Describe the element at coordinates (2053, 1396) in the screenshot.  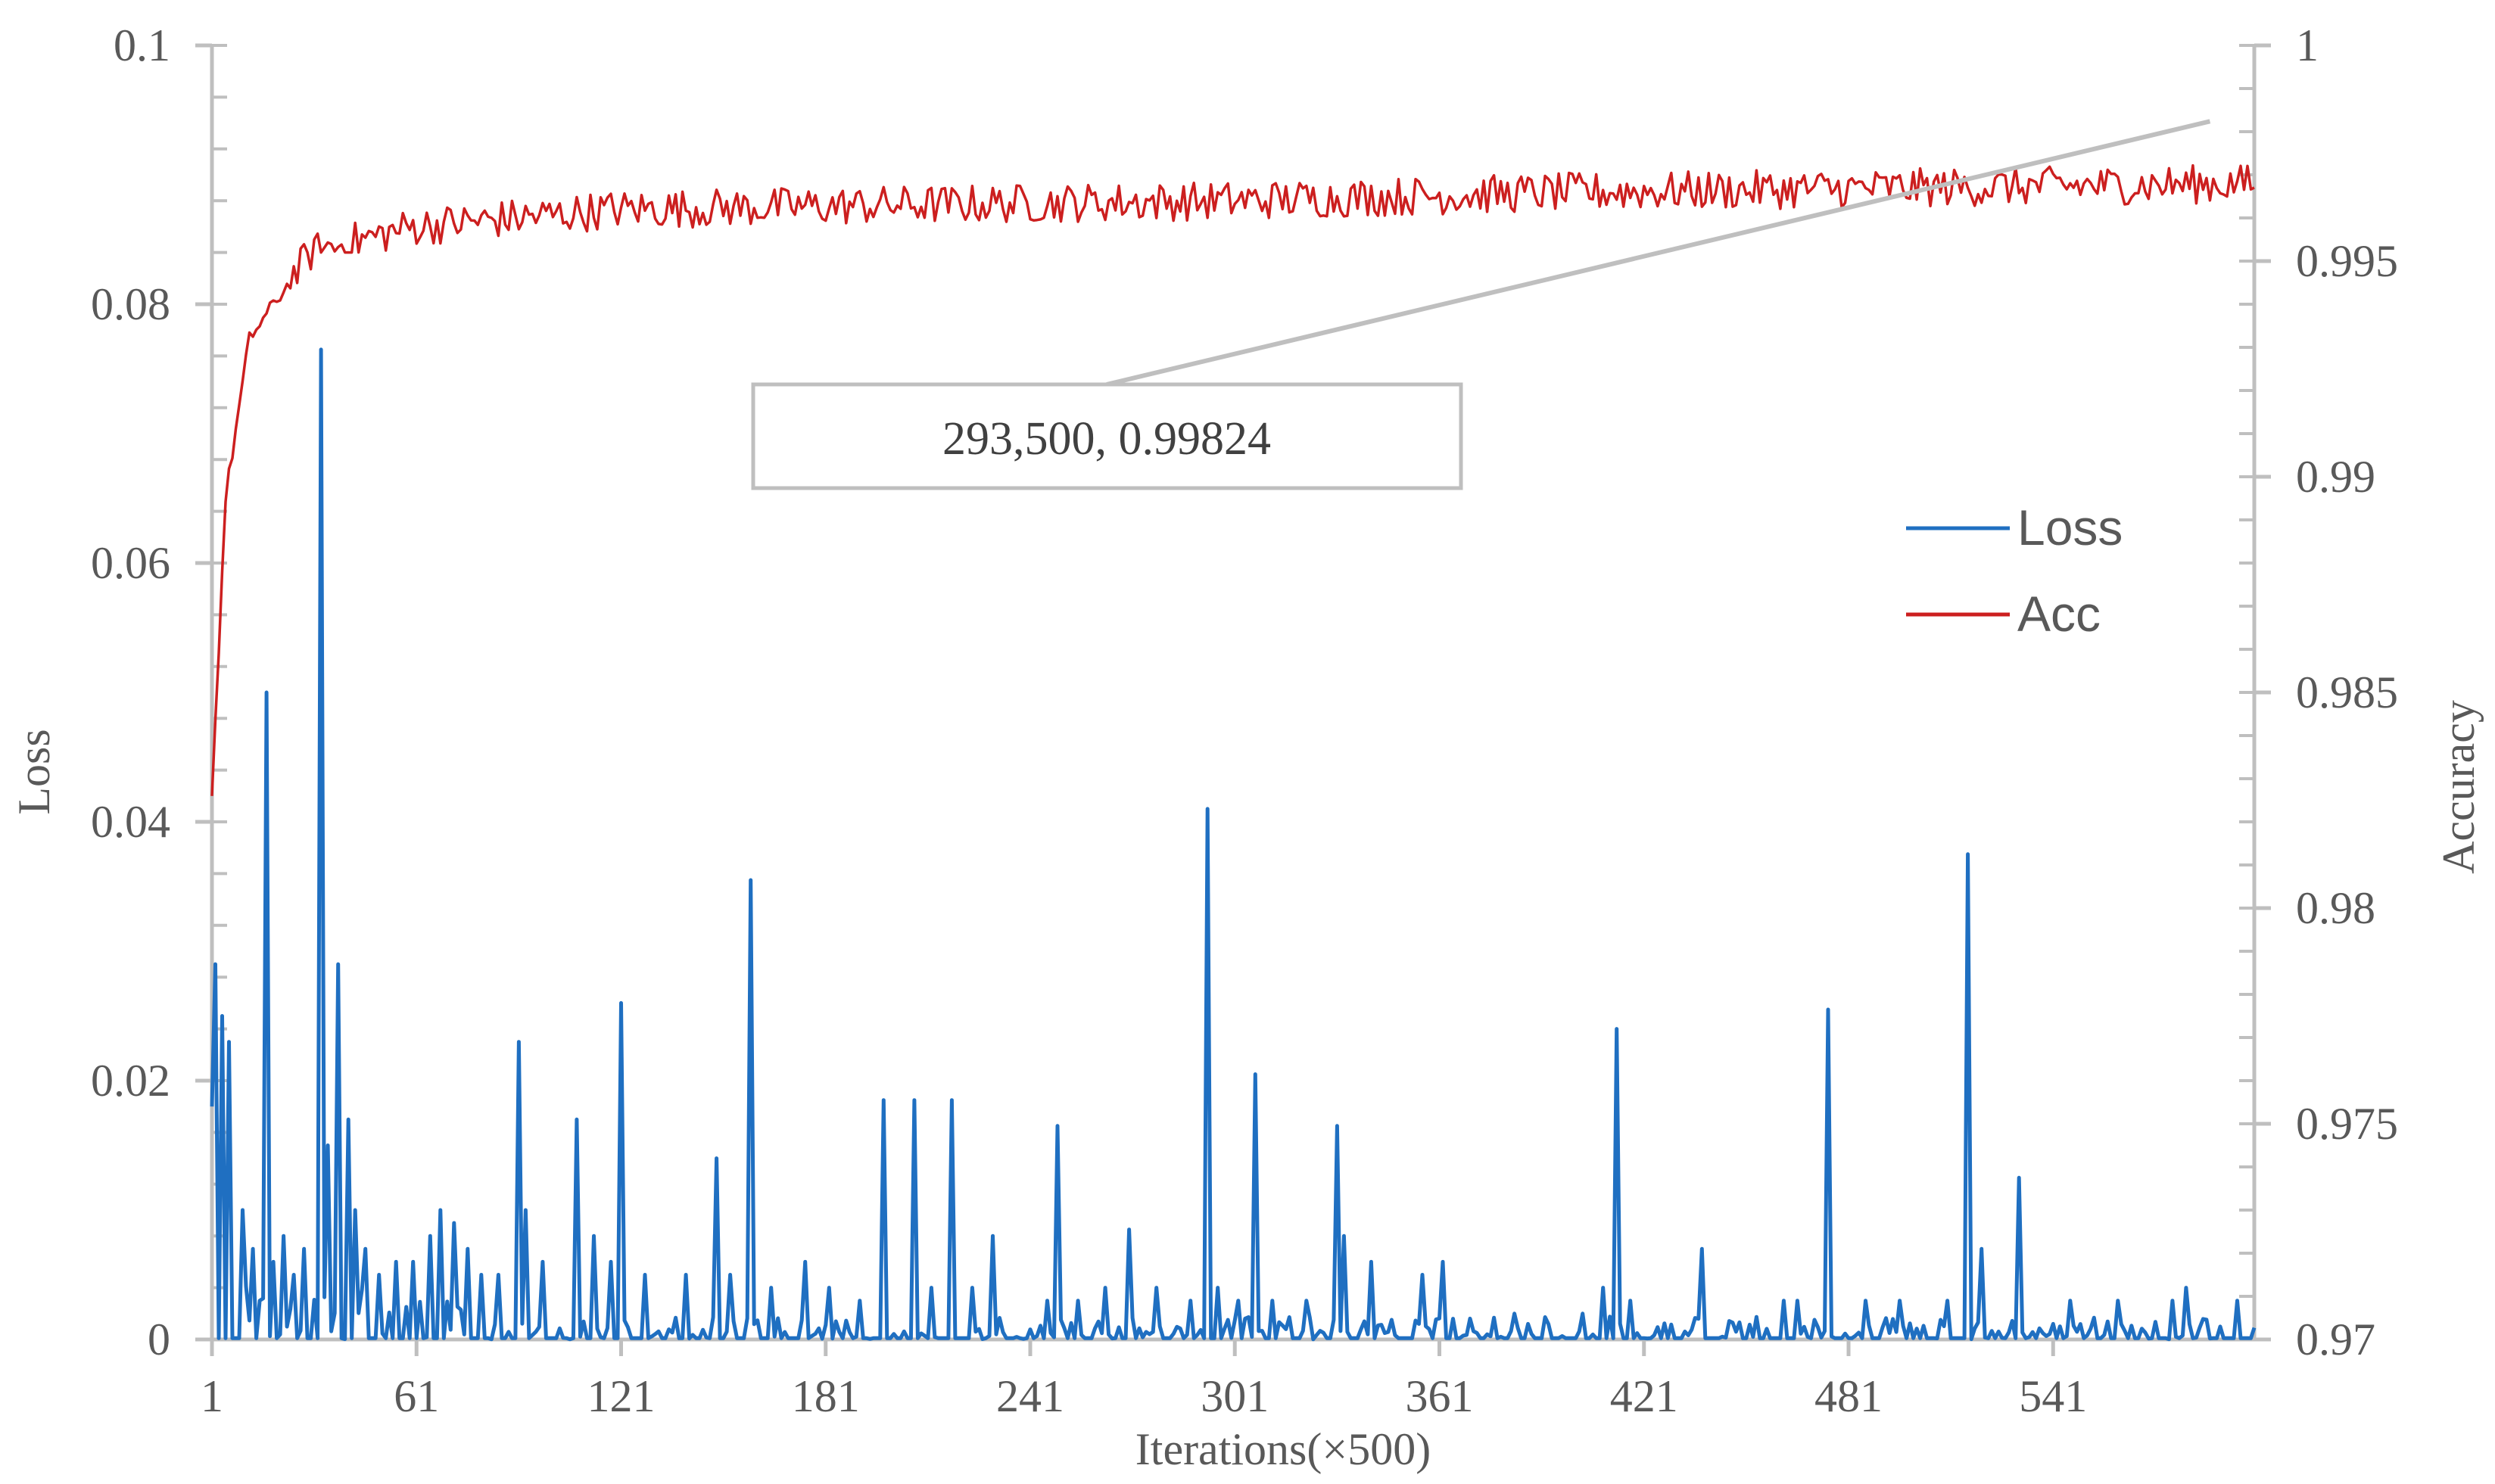
I see `x-tick-label: 541` at that location.